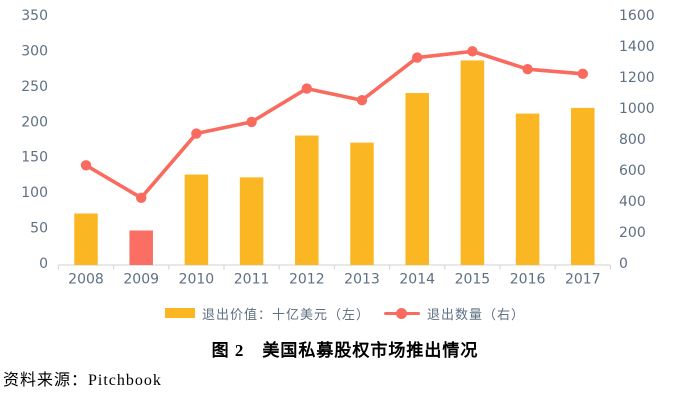 The image size is (690, 408). Describe the element at coordinates (86, 280) in the screenshot. I see `x-axis-label: 2008` at that location.